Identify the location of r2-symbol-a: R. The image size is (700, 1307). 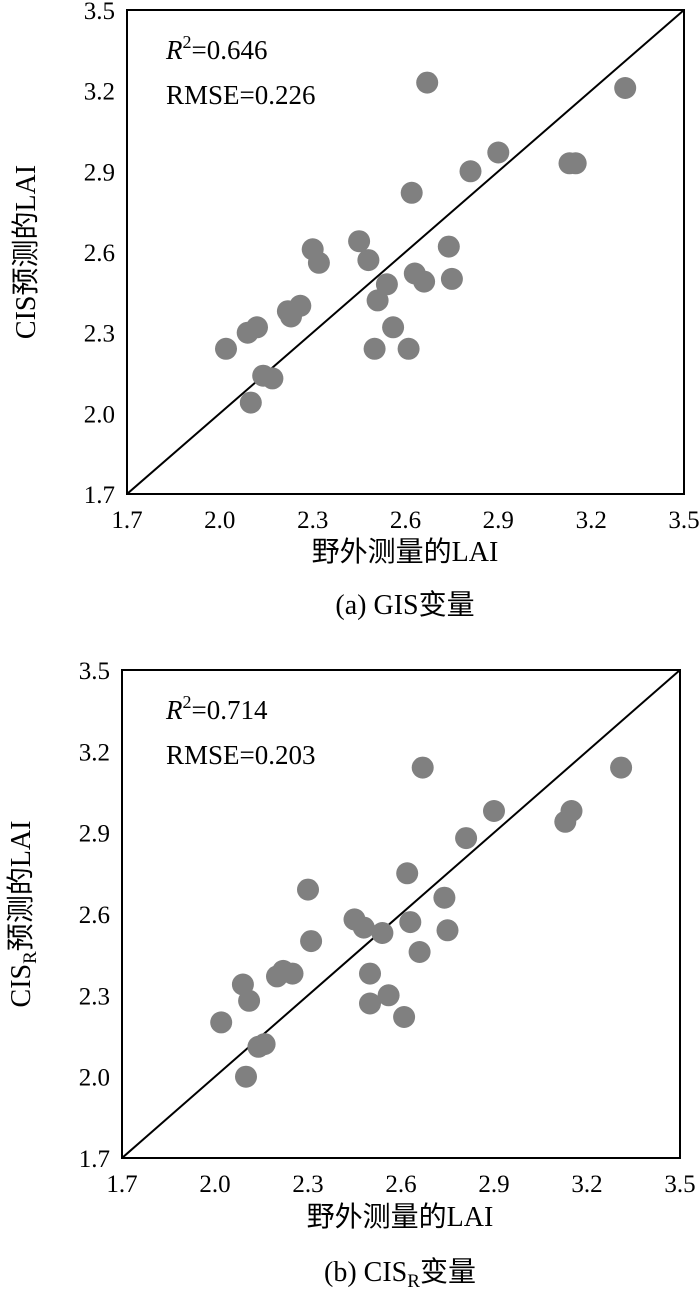
(174, 50).